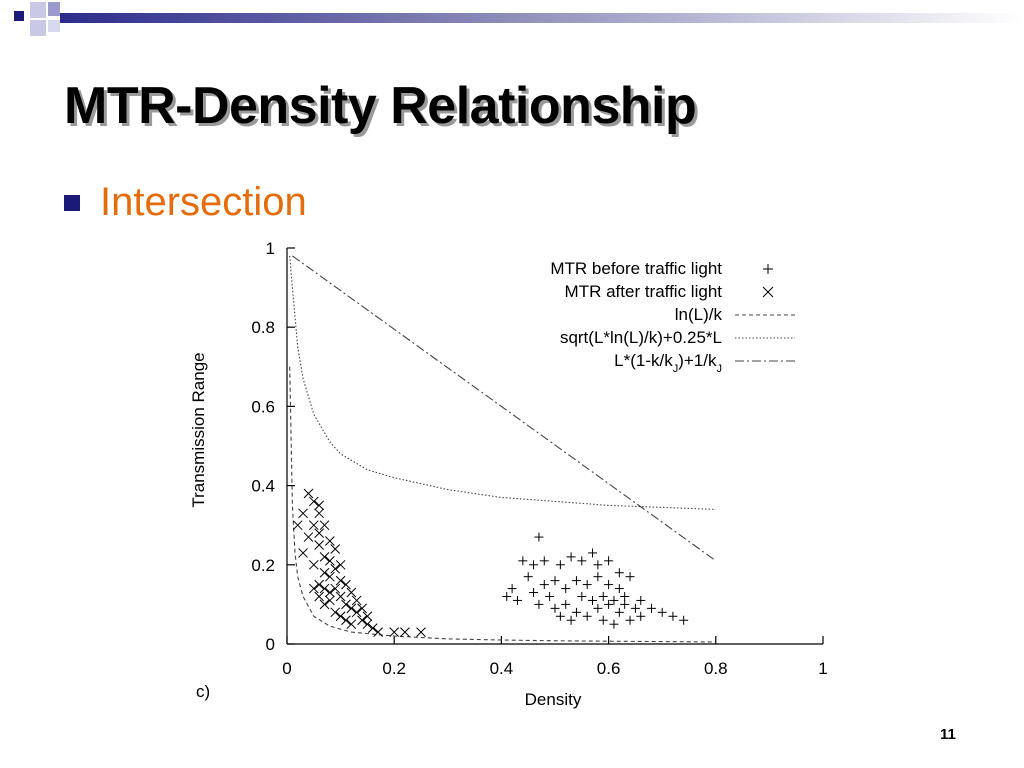 The height and width of the screenshot is (768, 1024). What do you see at coordinates (380, 106) in the screenshot?
I see `slide-title: MTR-Density Relationship` at bounding box center [380, 106].